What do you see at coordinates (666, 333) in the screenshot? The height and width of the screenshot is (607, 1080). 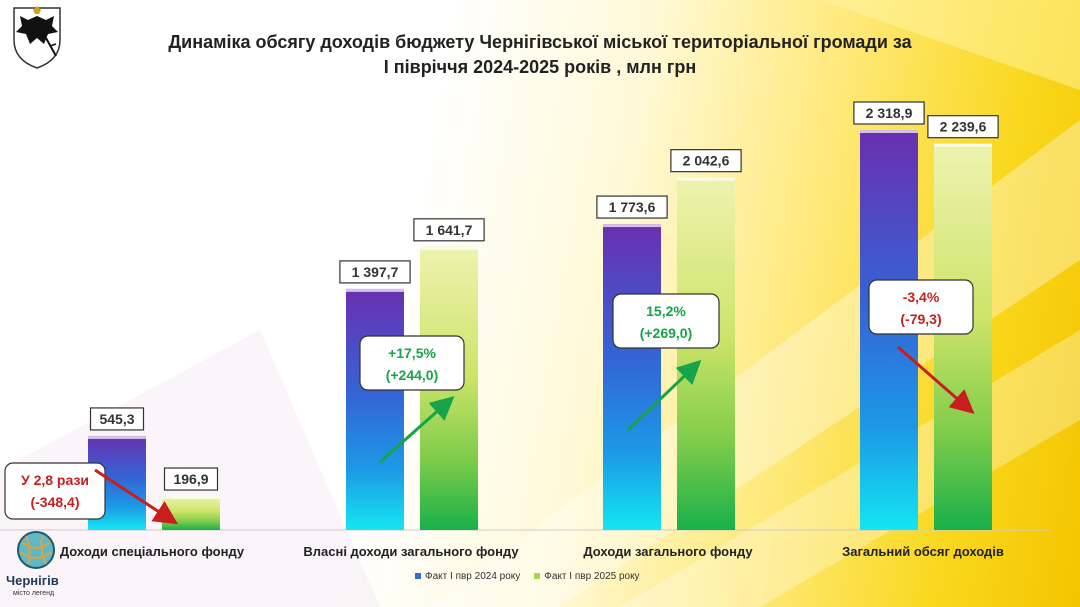 I see `annotation-line2-2: (+269,0)` at bounding box center [666, 333].